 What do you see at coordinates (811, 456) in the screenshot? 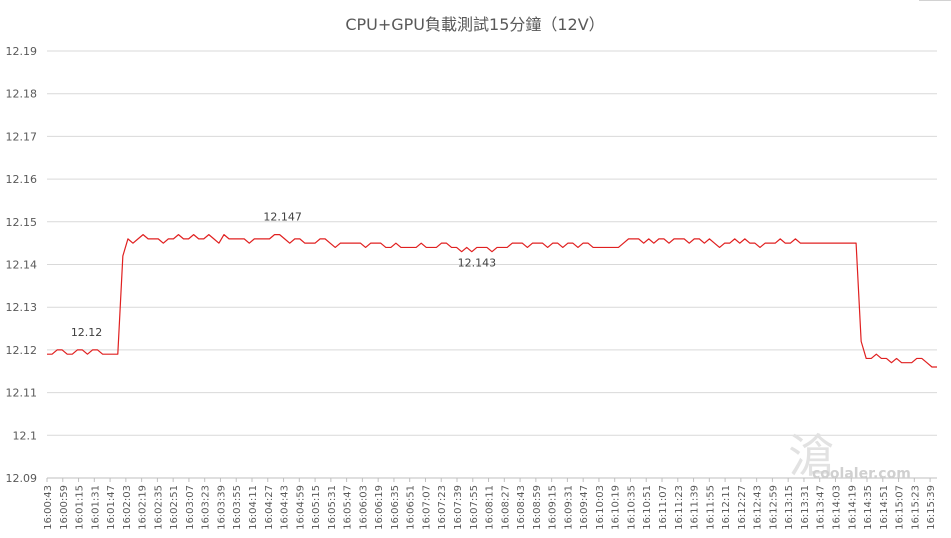
I see `watermark-glyph: 滄` at bounding box center [811, 456].